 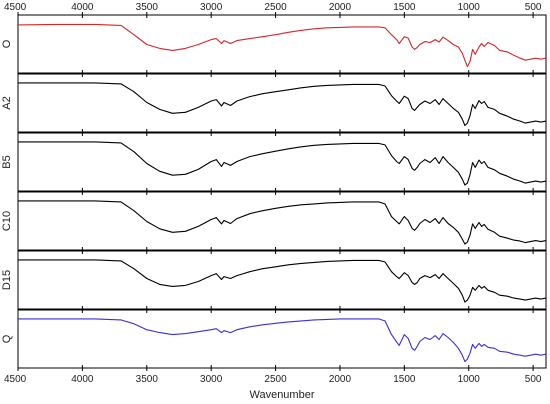 I want to click on spectrum-line-Q, so click(x=282, y=340).